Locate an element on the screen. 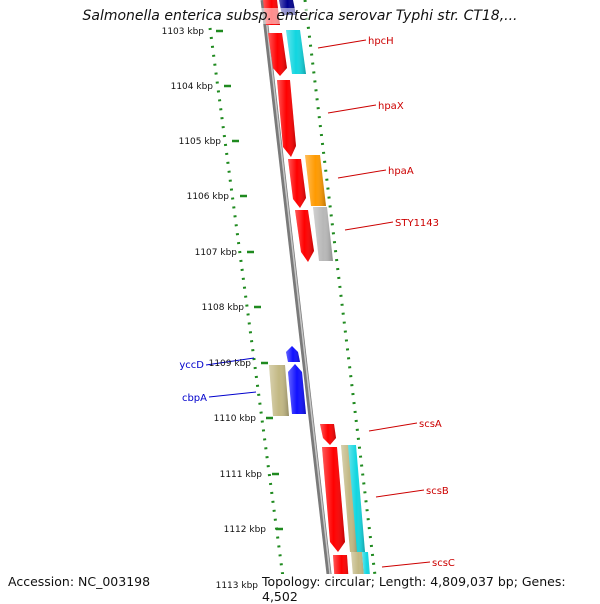 This screenshot has width=600, height=604. tick-label-1109: 1109 kbp is located at coordinates (230, 364).